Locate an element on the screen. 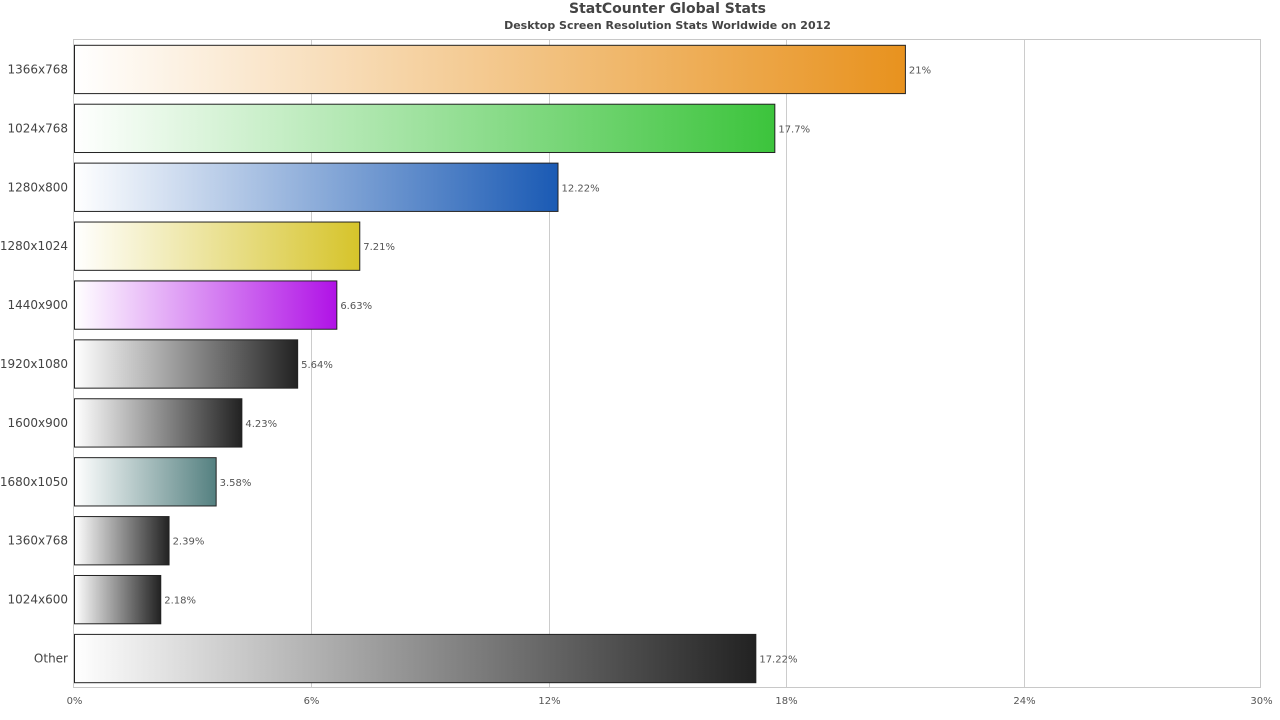  bar-value-label: 21% is located at coordinates (920, 70).